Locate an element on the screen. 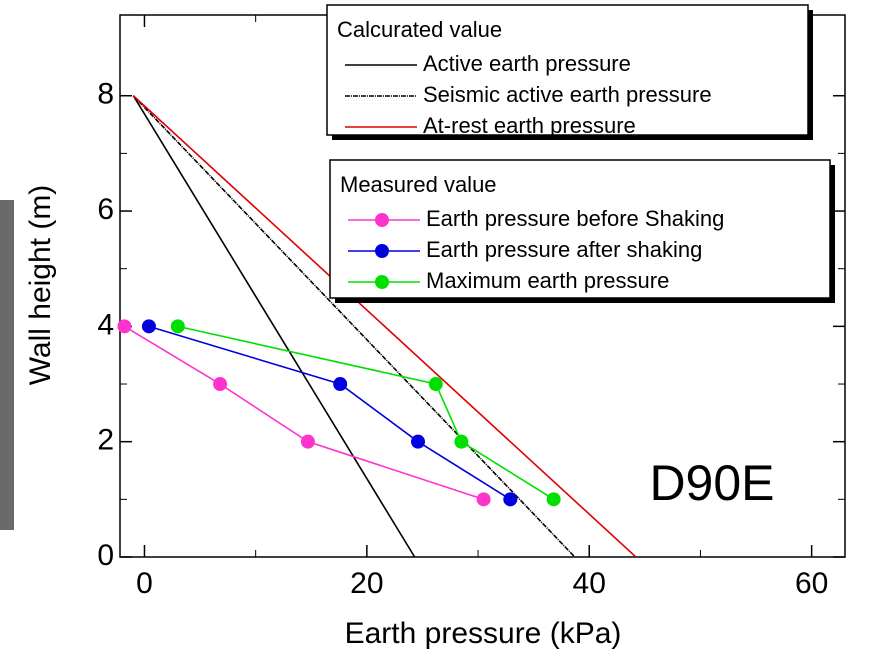 The height and width of the screenshot is (668, 869). y-tick-label: 6 is located at coordinates (105, 209).